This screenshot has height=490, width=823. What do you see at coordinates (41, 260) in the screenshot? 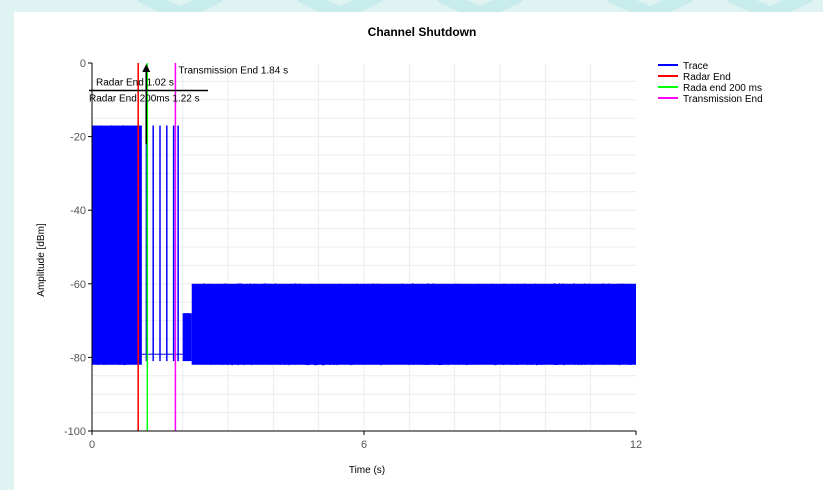
I see `y-axis-label: Amplitude [dBm]` at bounding box center [41, 260].